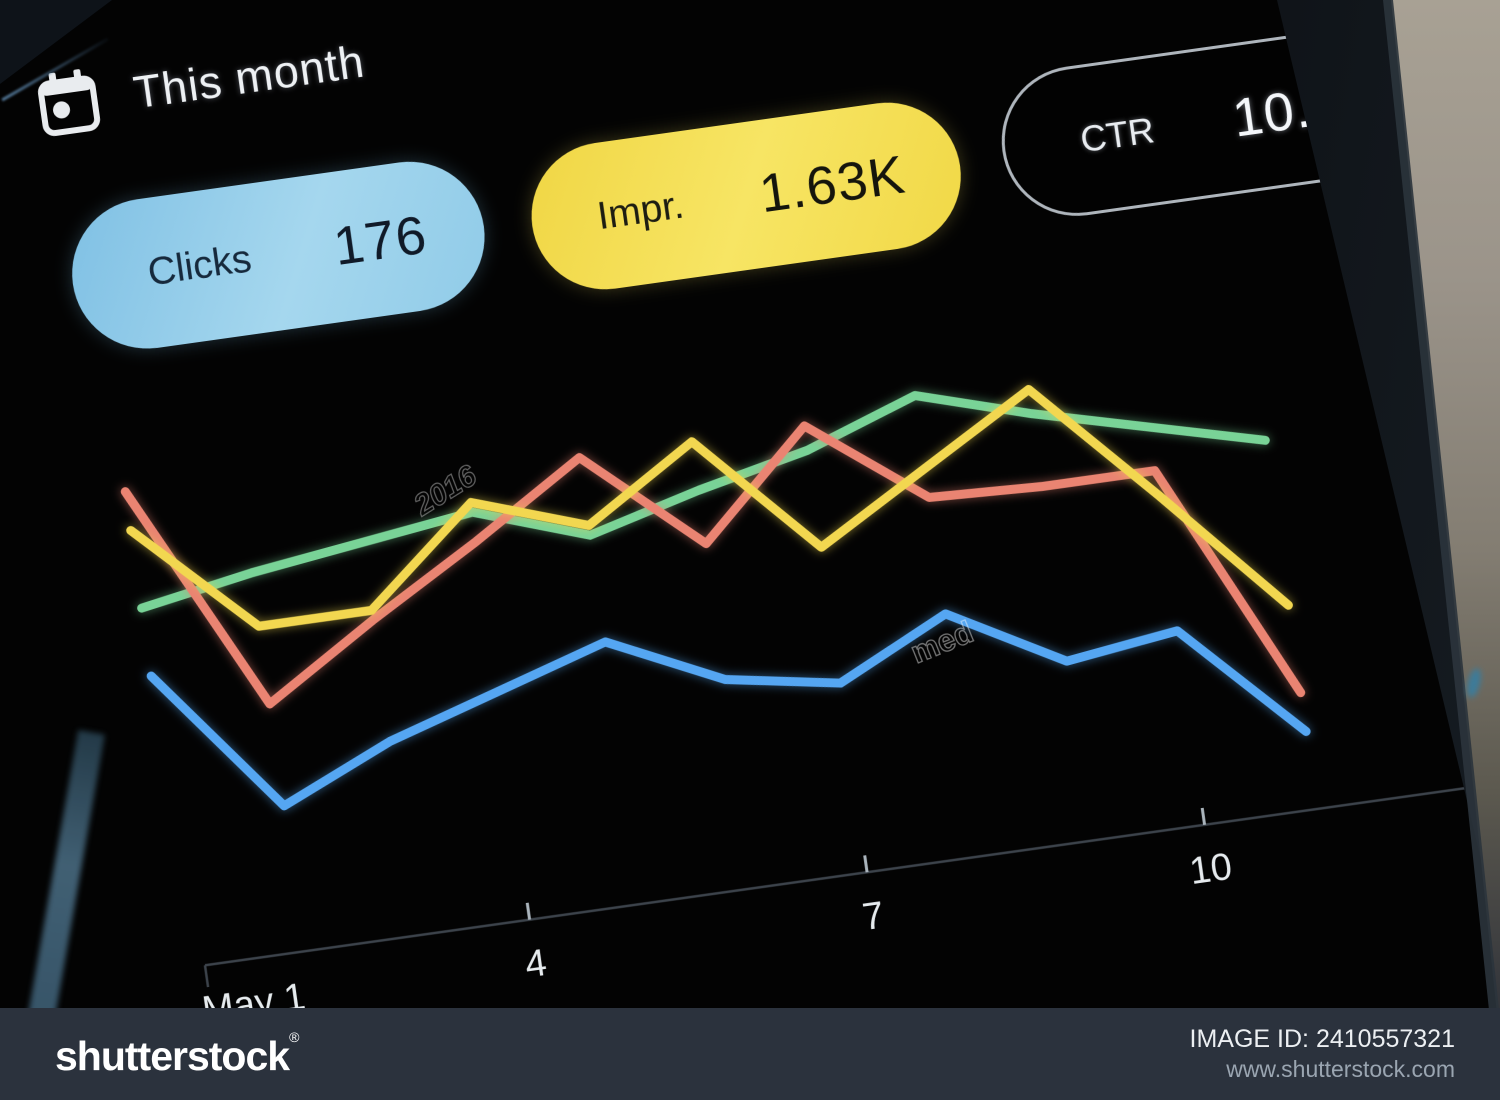  I want to click on date-range-header: This month, so click(200, 84).